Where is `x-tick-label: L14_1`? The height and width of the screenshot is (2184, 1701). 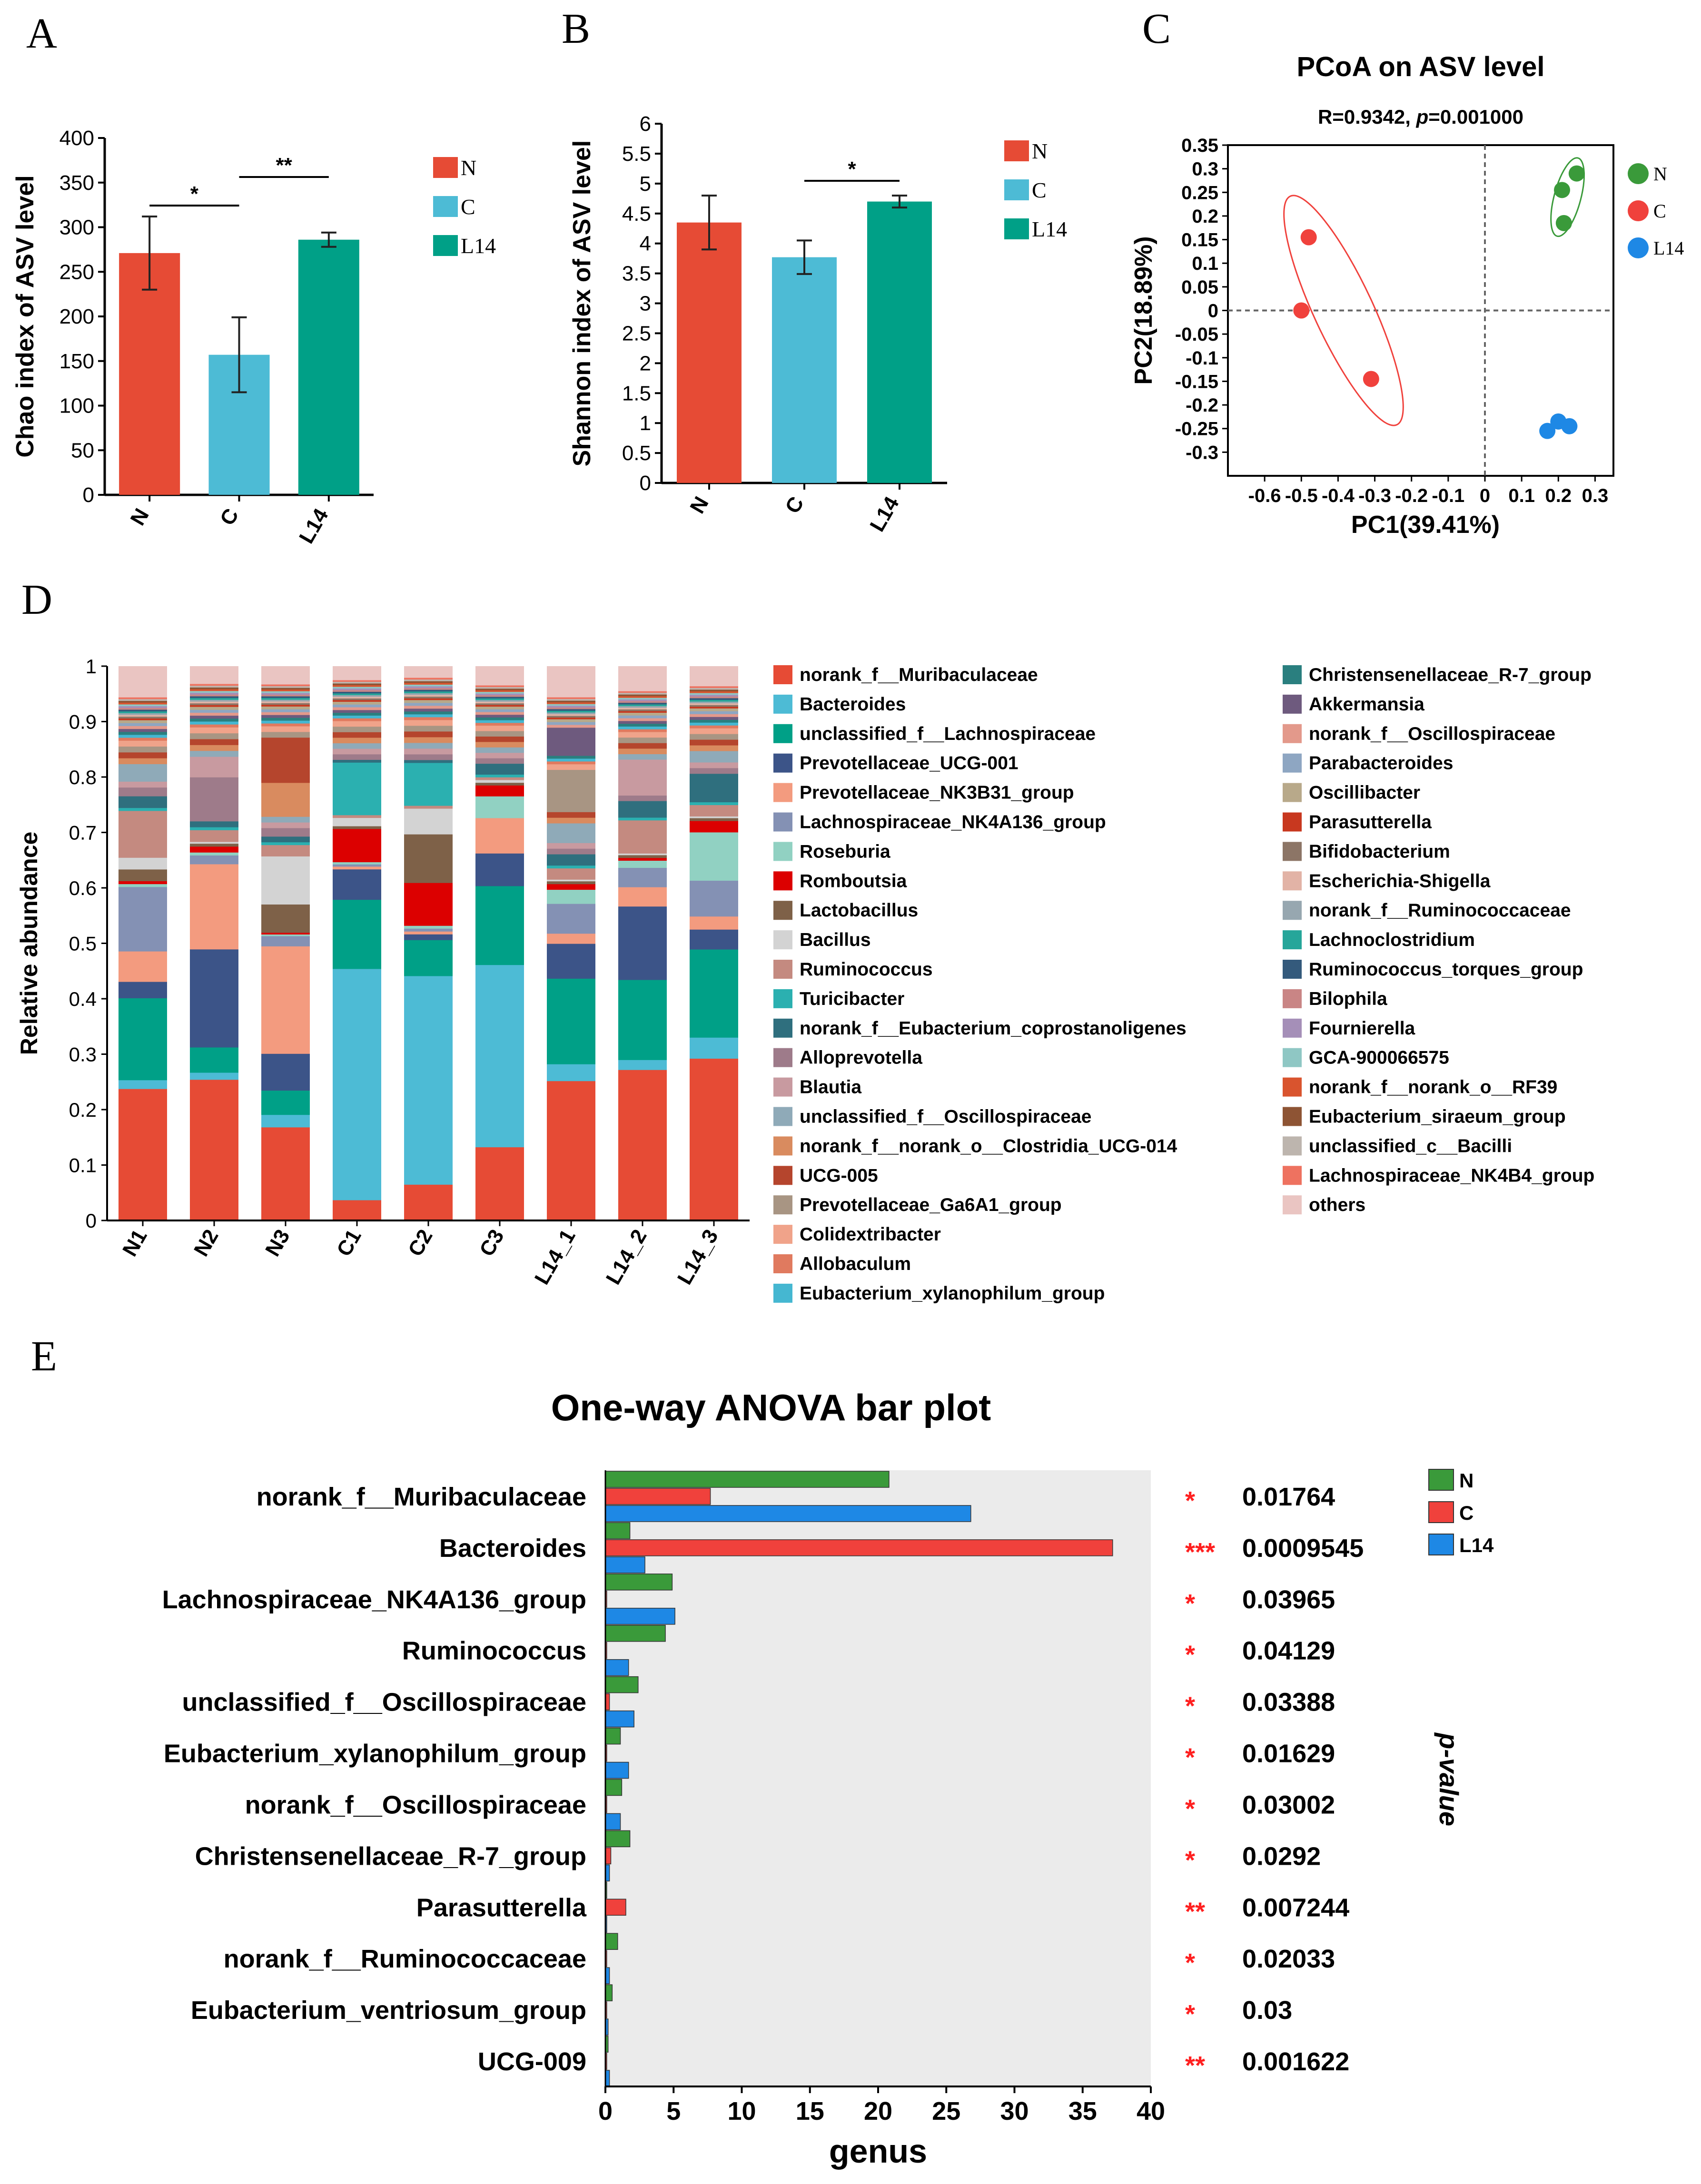 x-tick-label: L14_1 is located at coordinates (555, 1257).